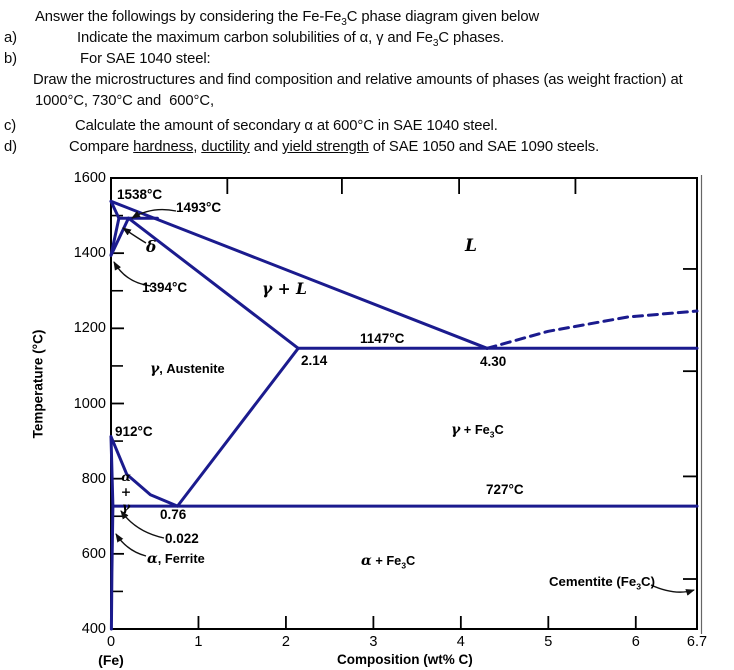  What do you see at coordinates (89, 403) in the screenshot?
I see `y-tick-label: 1000` at bounding box center [89, 403].